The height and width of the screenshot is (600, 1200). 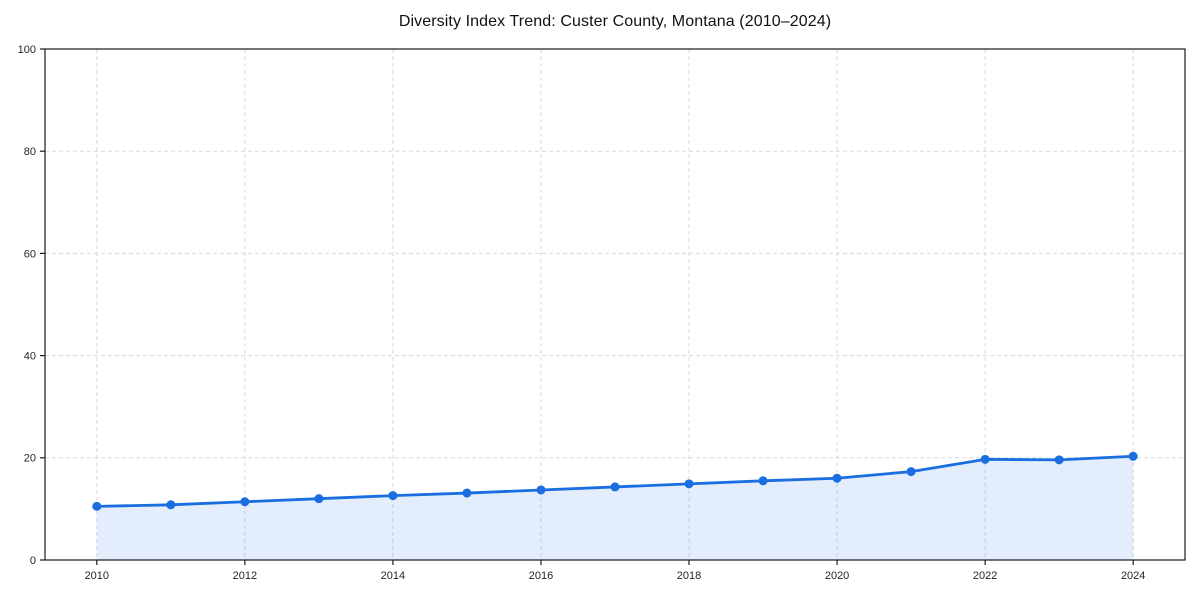 What do you see at coordinates (30, 459) in the screenshot?
I see `y-tick-label: 20` at bounding box center [30, 459].